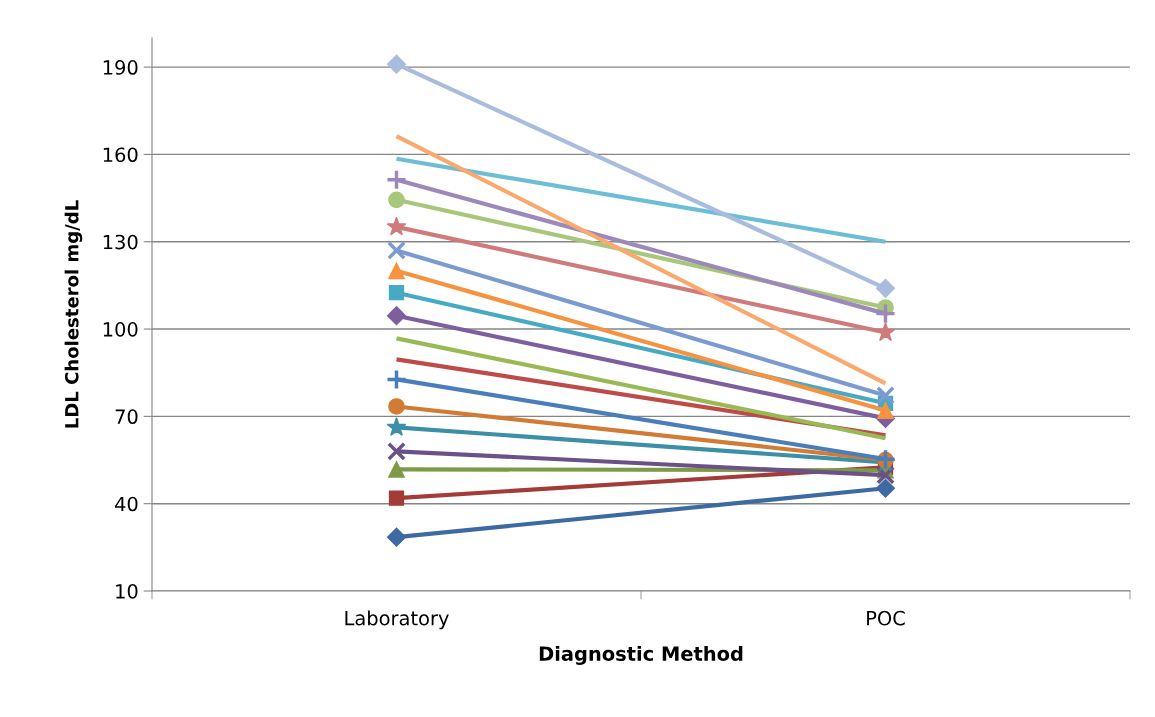  I want to click on y-tick-label: 100, so click(120, 329).